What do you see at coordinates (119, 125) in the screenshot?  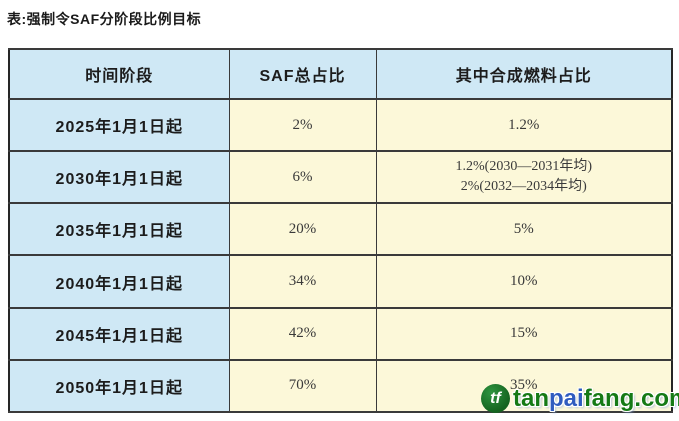 I see `phase-cell: 2025年1月1日起` at bounding box center [119, 125].